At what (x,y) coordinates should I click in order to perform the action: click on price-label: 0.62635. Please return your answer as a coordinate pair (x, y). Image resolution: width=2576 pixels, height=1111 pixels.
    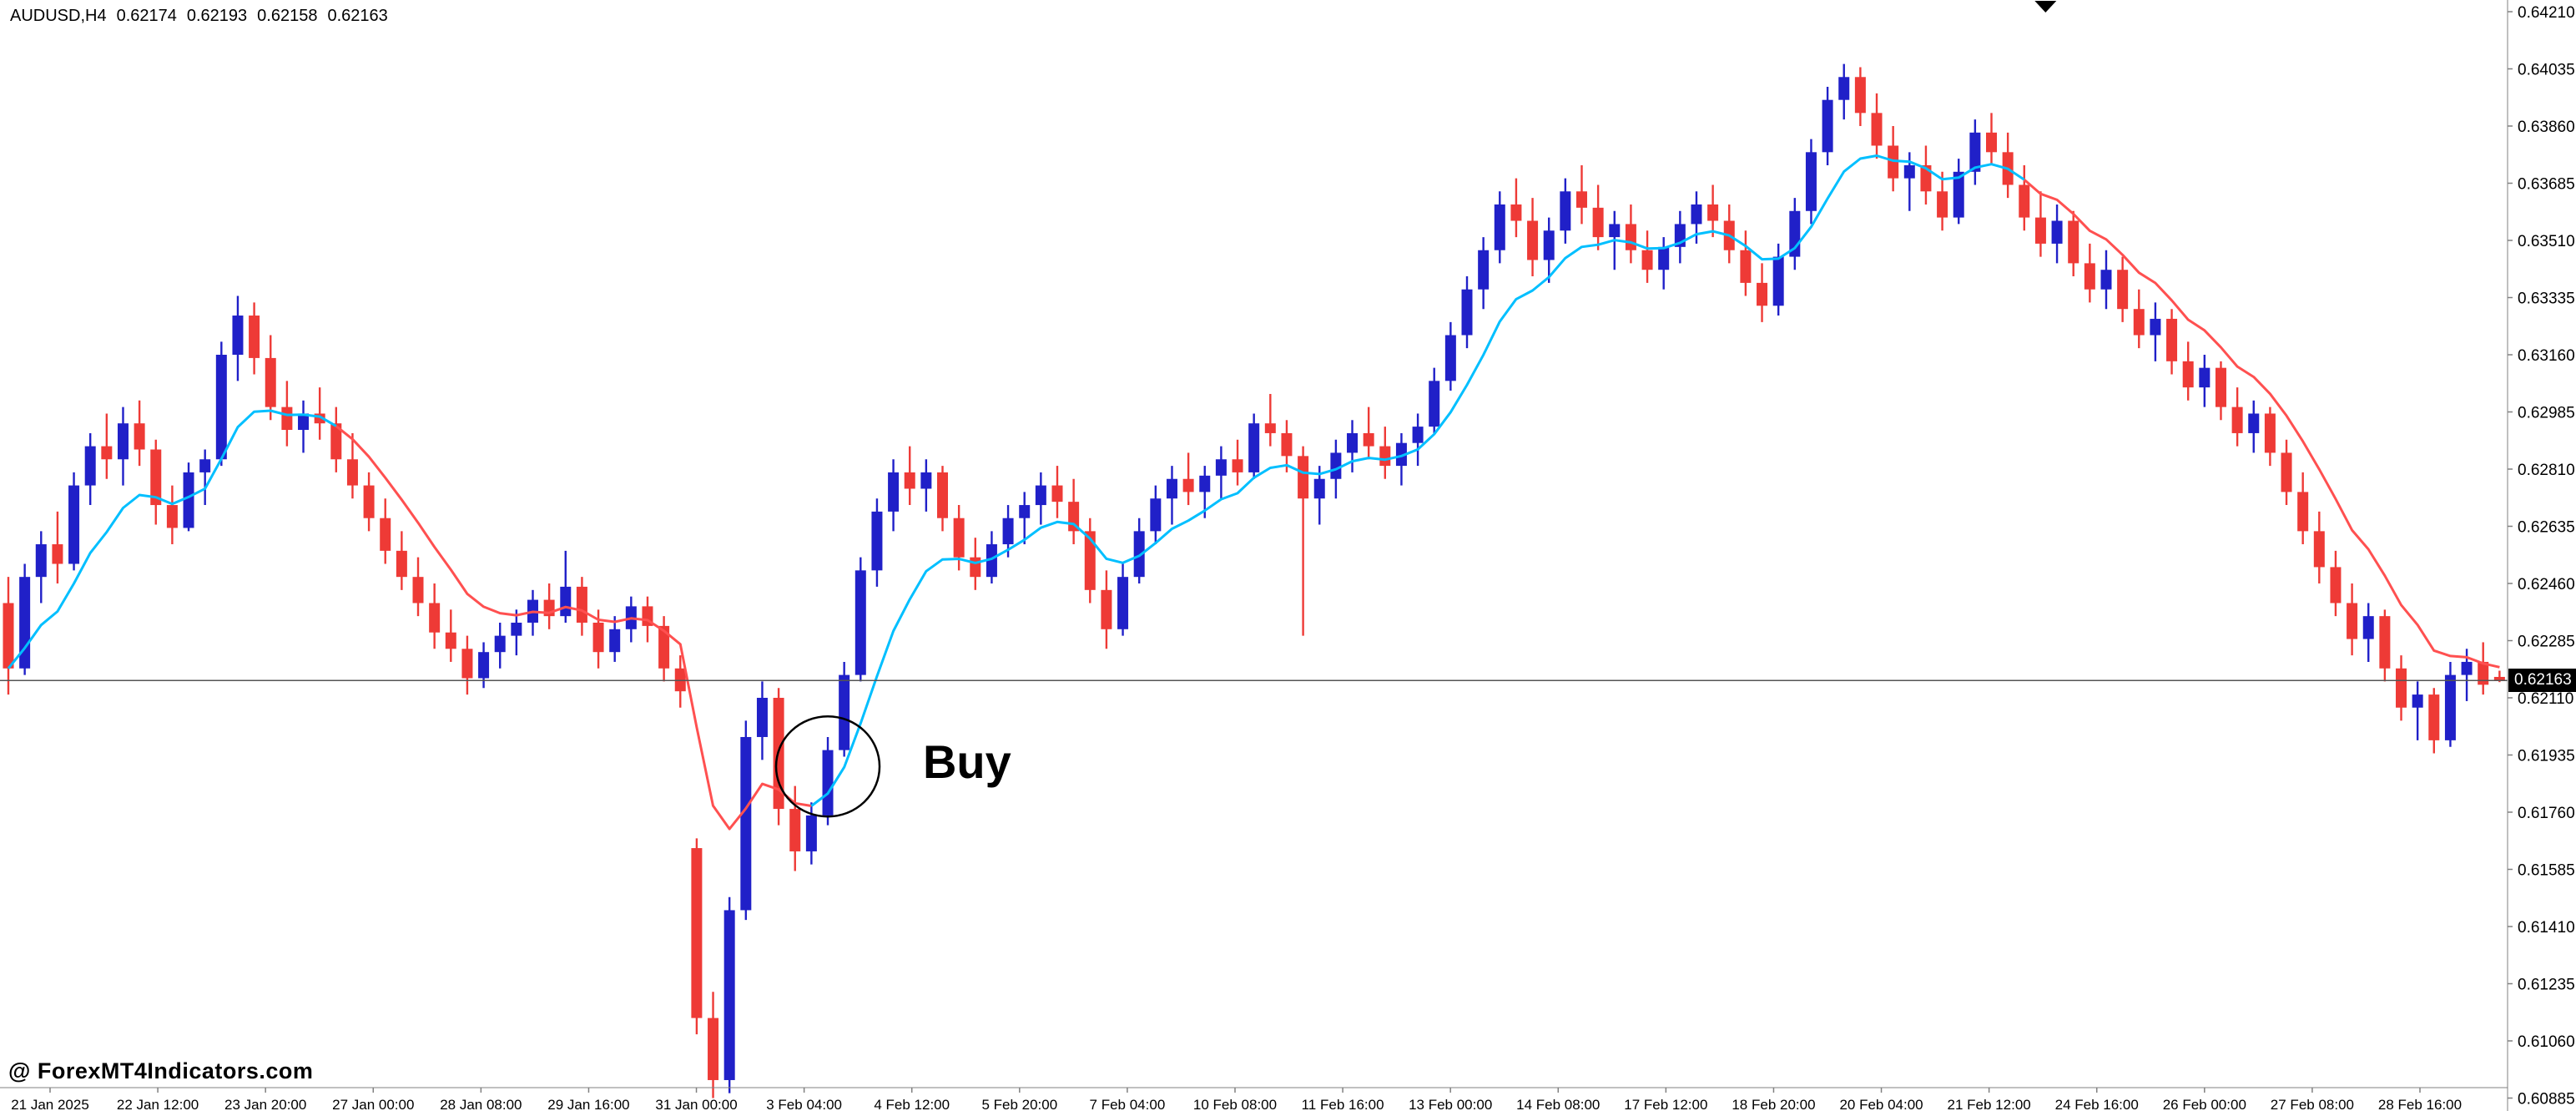
    Looking at the image, I should click on (2546, 528).